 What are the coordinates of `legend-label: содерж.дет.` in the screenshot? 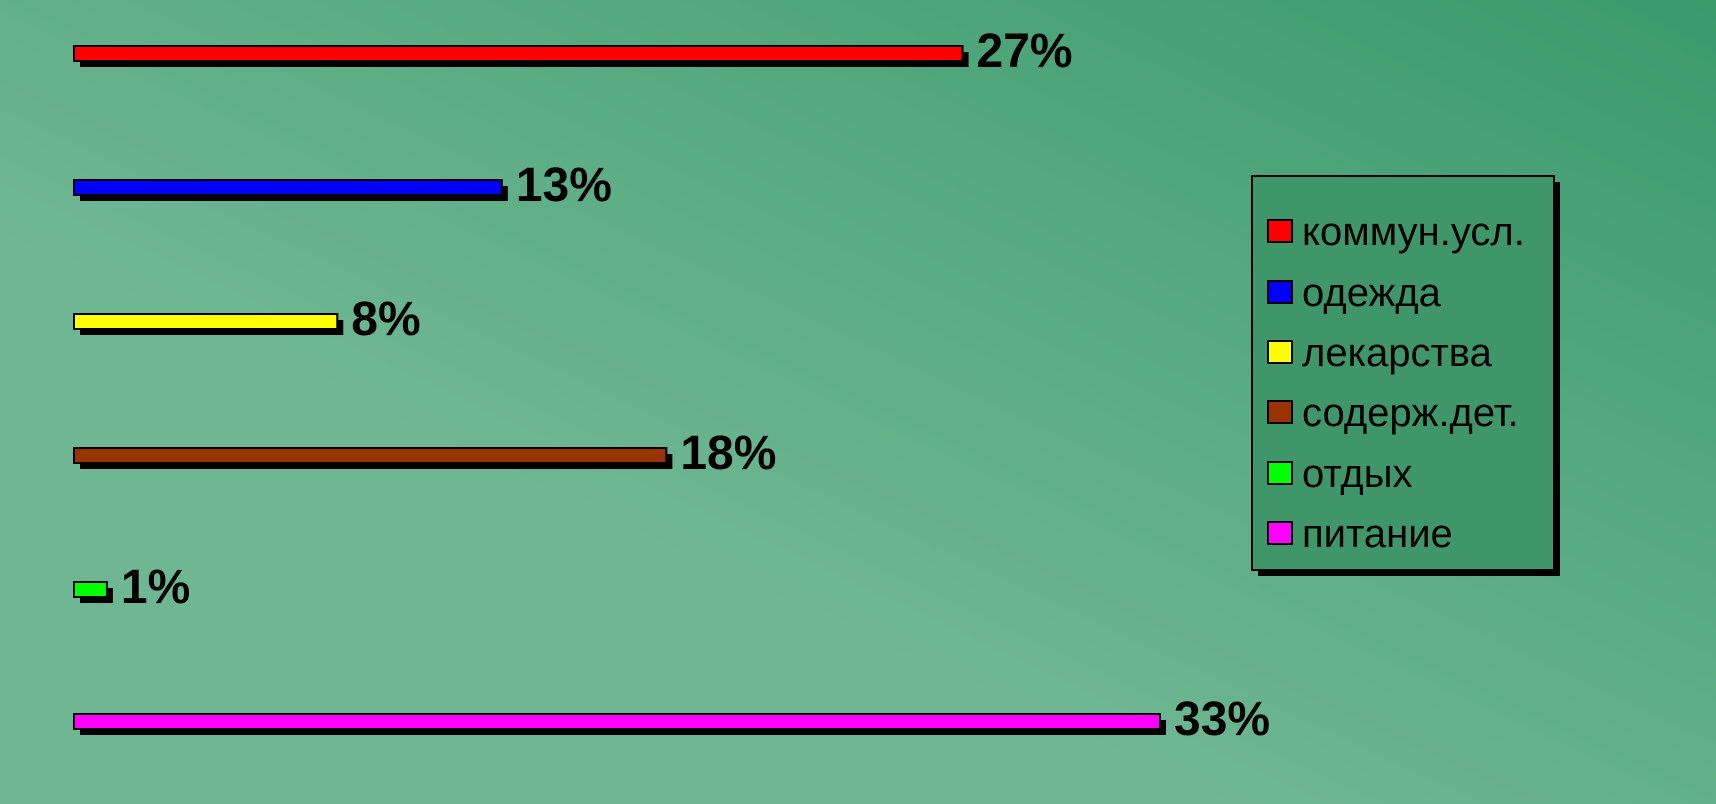 It's located at (1410, 413).